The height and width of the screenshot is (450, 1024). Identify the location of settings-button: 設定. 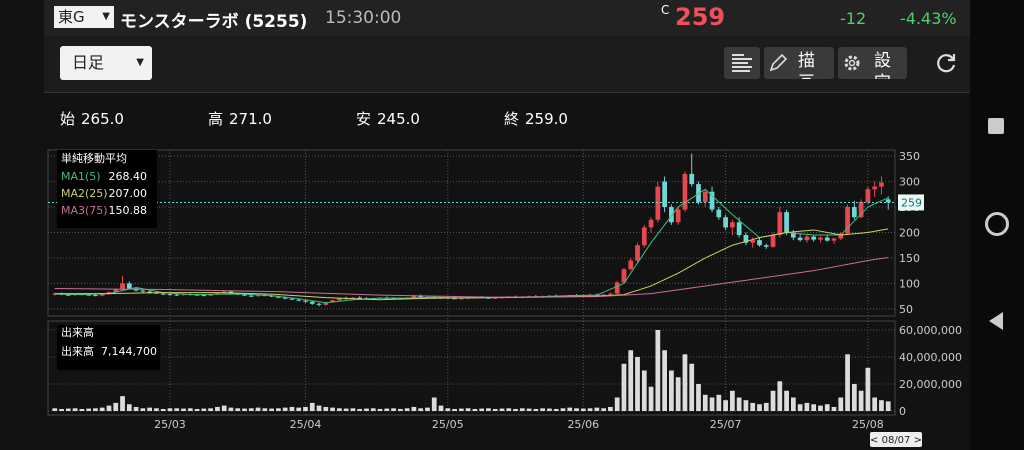
(872, 63).